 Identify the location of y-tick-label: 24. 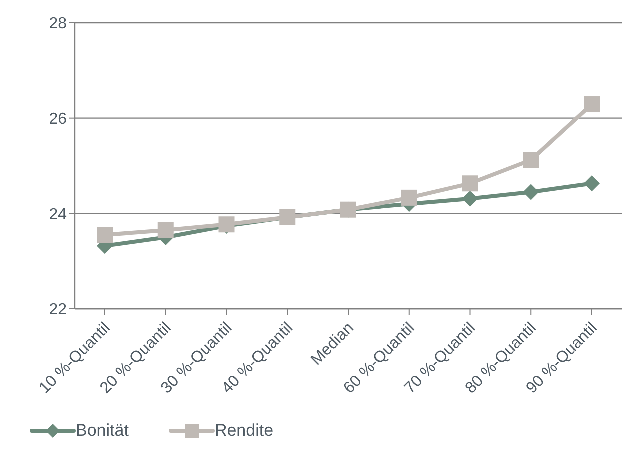
(58, 215).